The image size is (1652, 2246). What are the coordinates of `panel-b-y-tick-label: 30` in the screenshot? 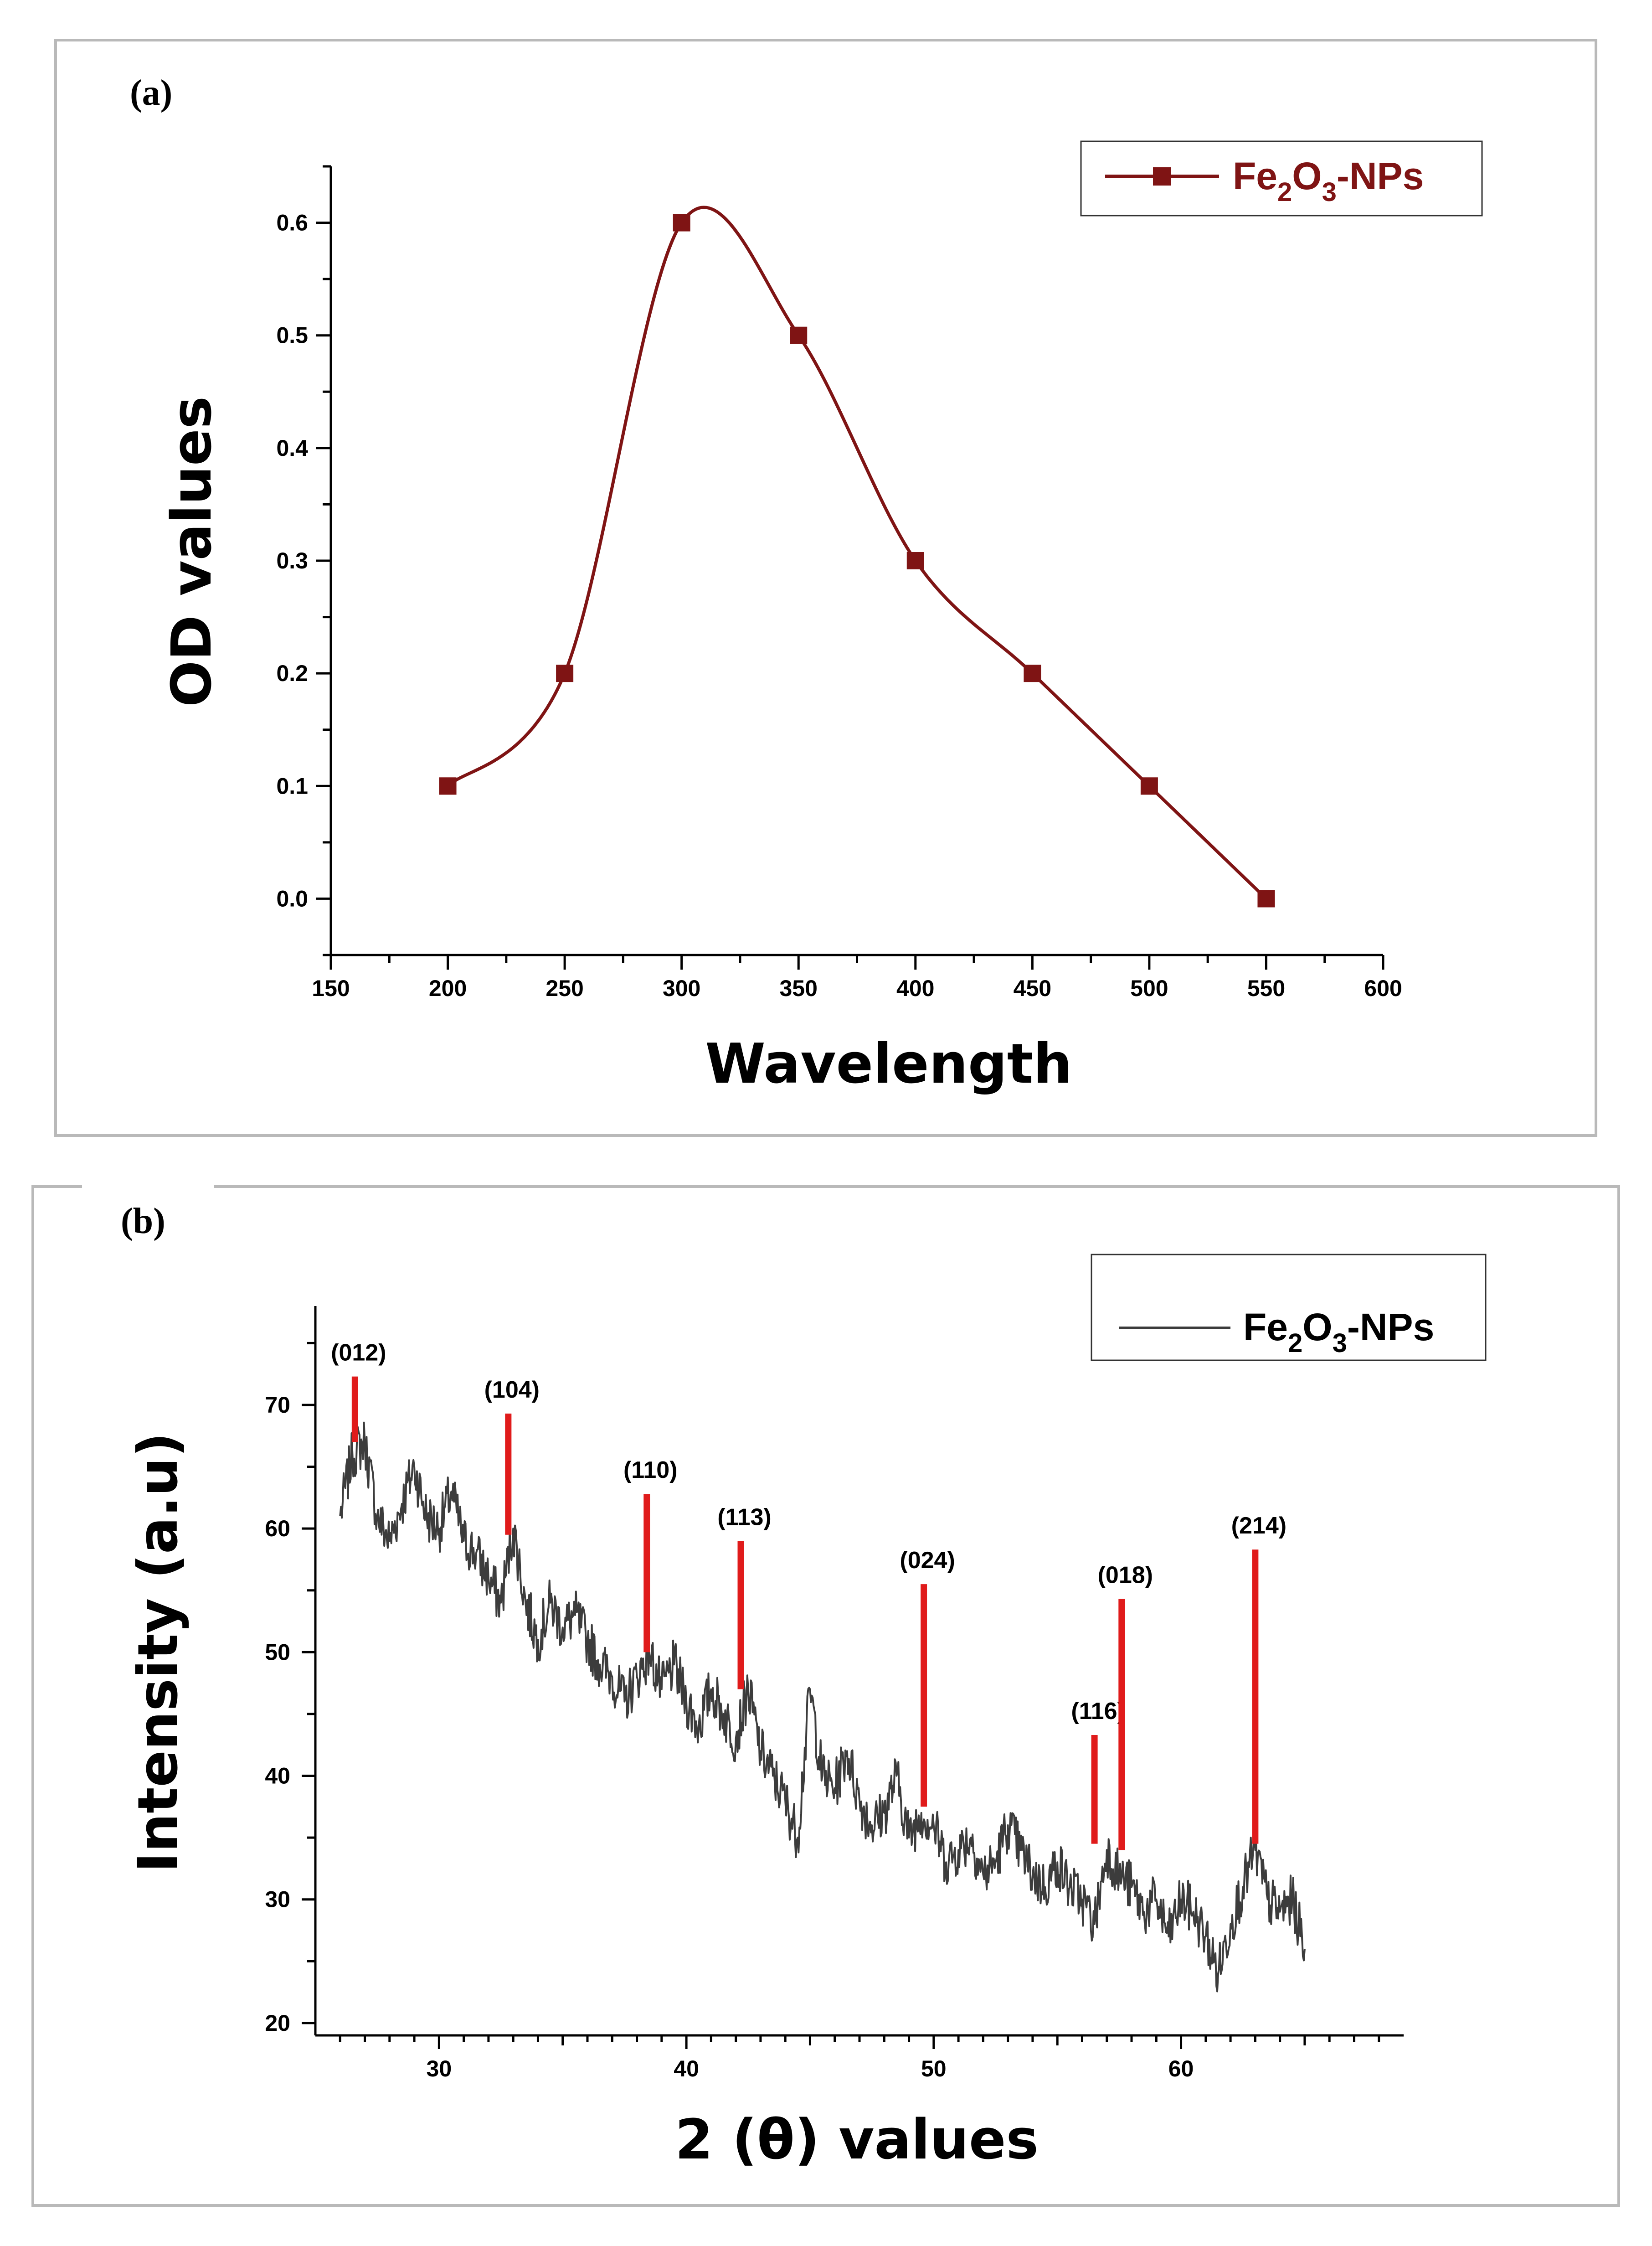 It's located at (277, 1899).